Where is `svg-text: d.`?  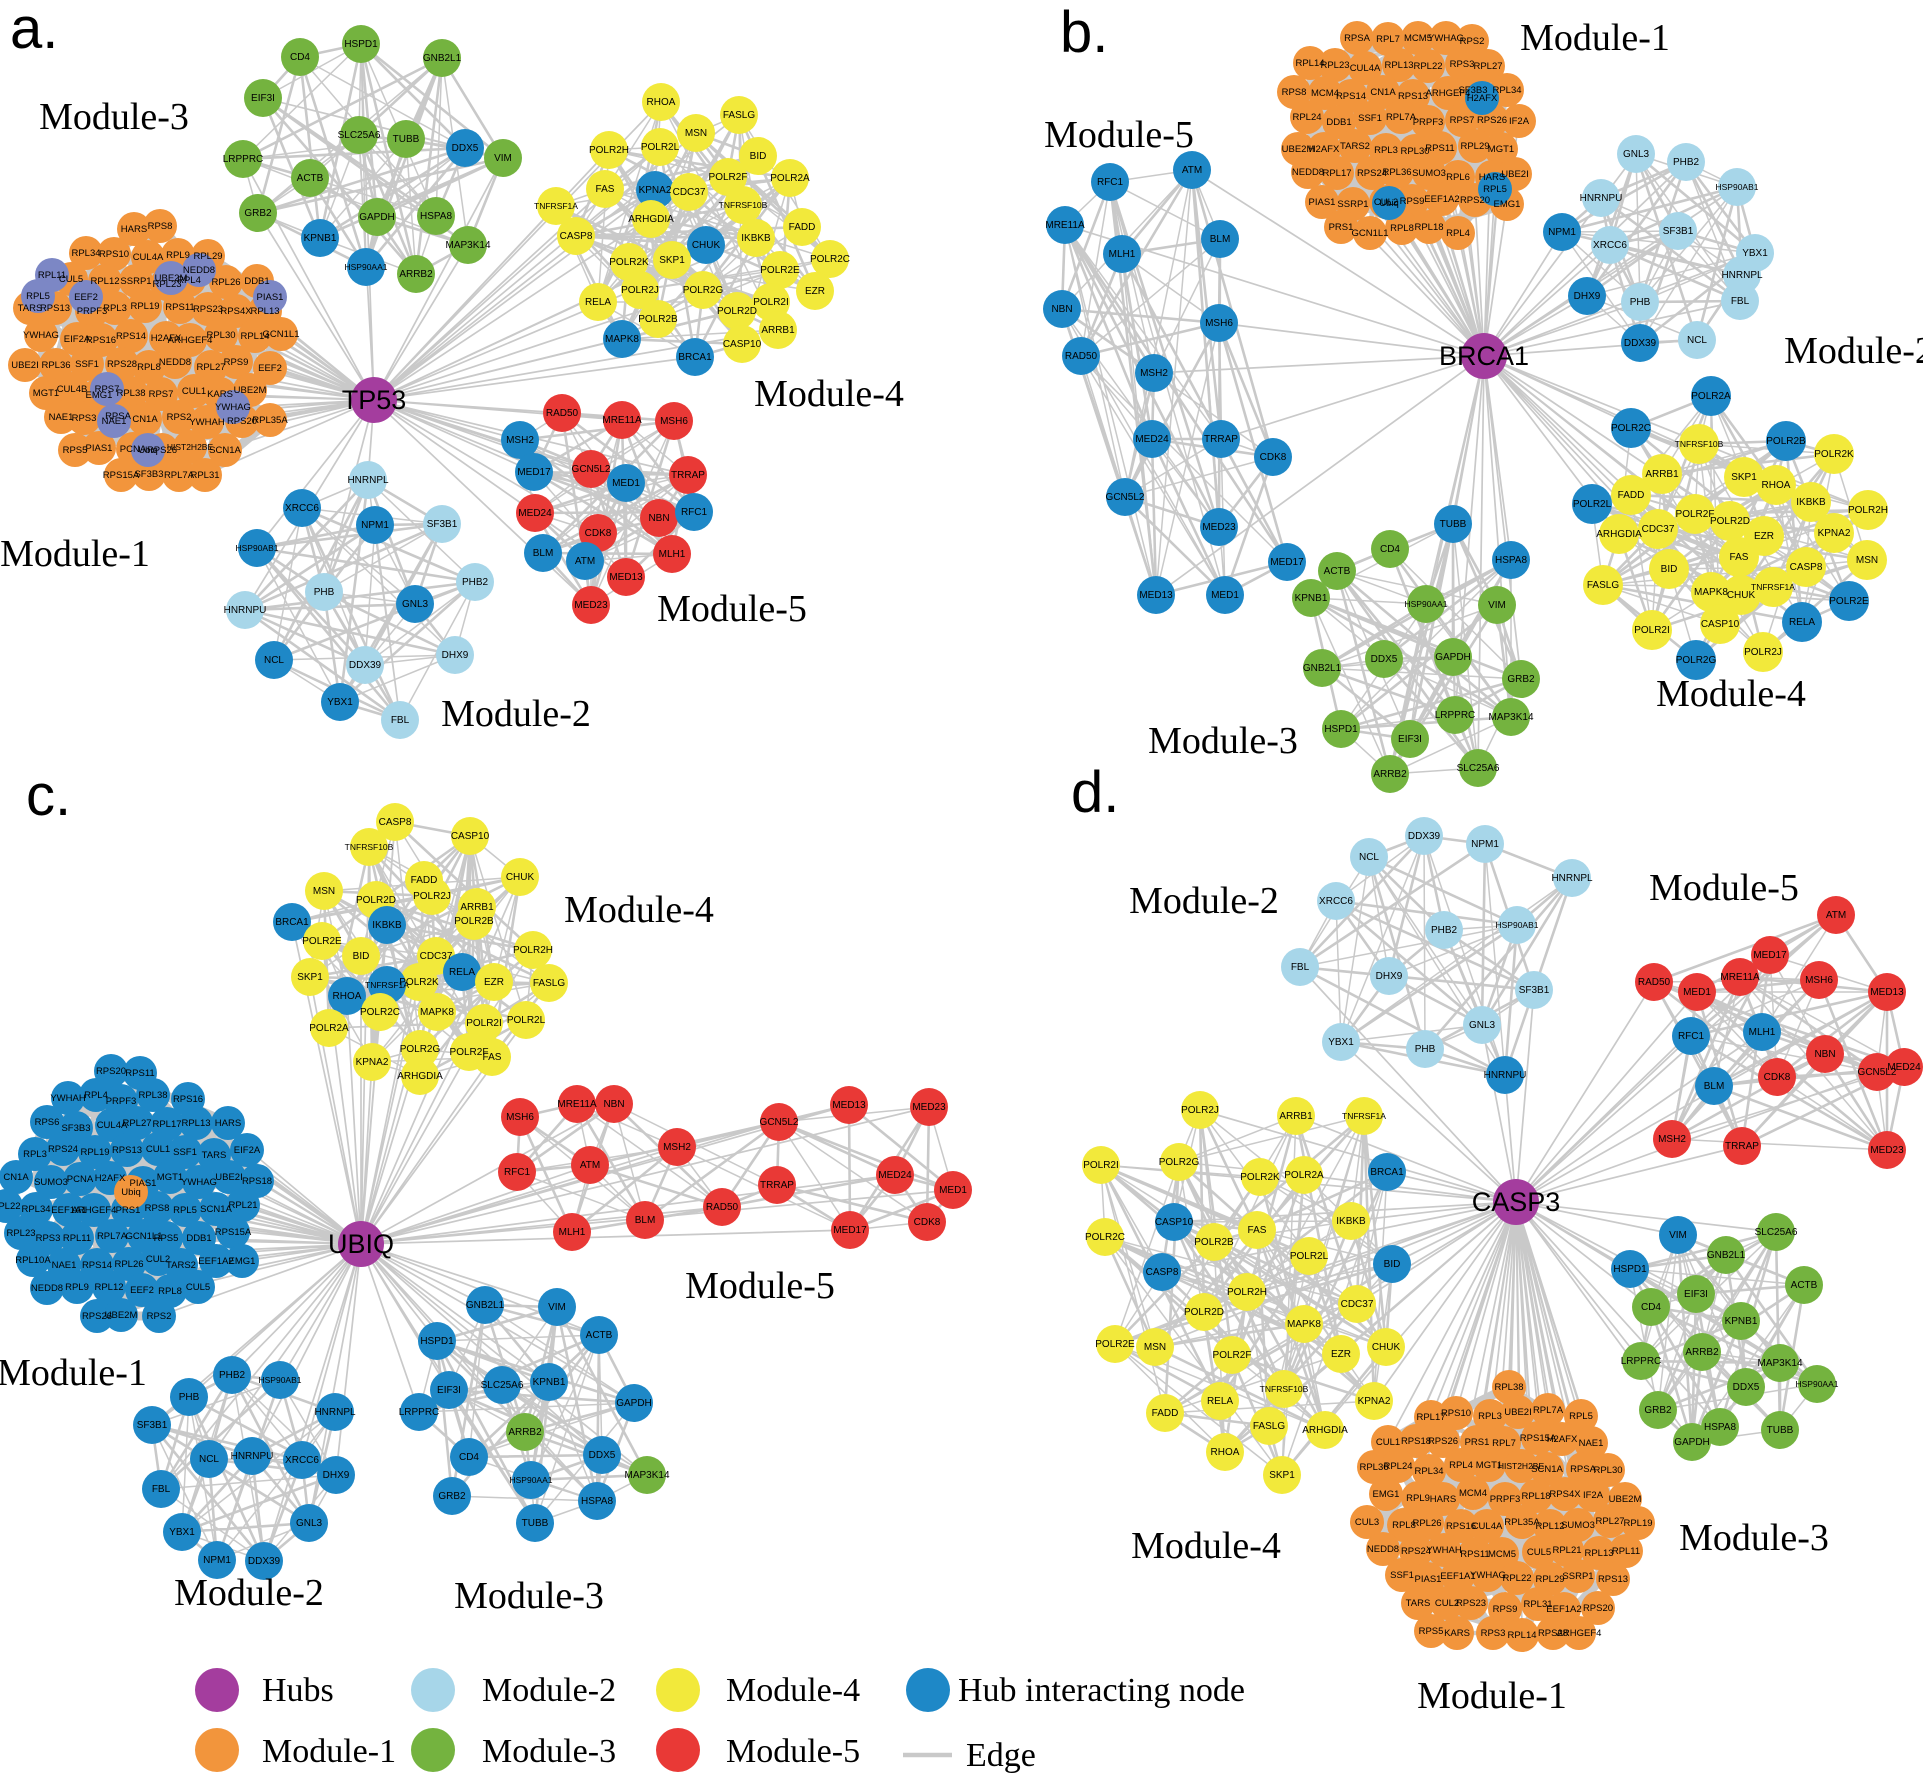
svg-text: d. is located at coordinates (1095, 792).